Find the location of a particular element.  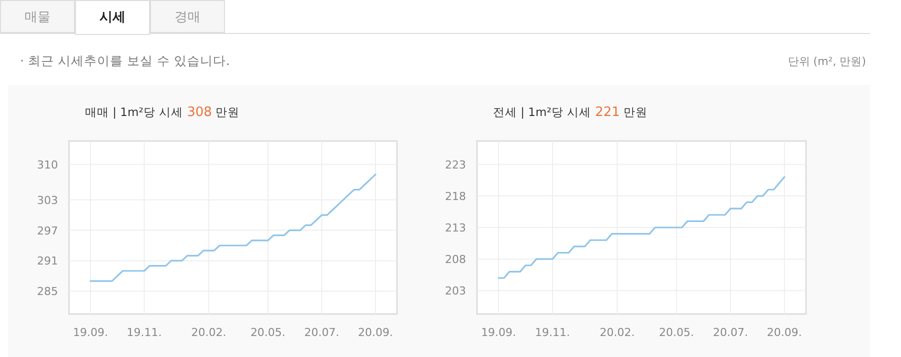

y-tick-label: 203 is located at coordinates (455, 291).